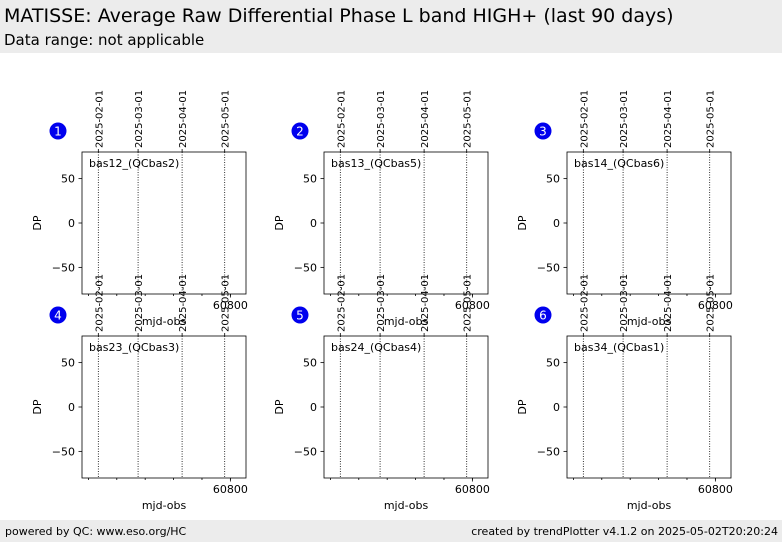 This screenshot has height=542, width=782. What do you see at coordinates (619, 163) in the screenshot?
I see `panel-label: bas14_(QCbas6)` at bounding box center [619, 163].